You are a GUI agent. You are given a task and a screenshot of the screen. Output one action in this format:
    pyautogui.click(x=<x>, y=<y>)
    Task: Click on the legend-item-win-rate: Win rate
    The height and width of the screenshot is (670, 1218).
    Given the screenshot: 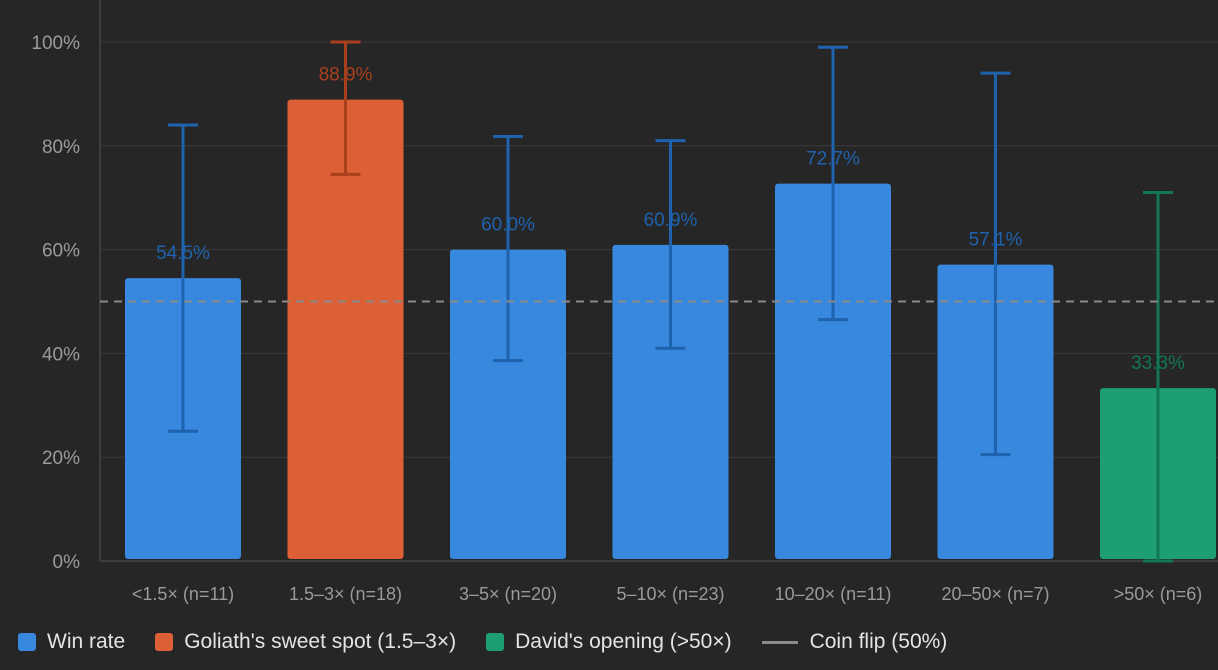 What is the action you would take?
    pyautogui.click(x=71, y=642)
    